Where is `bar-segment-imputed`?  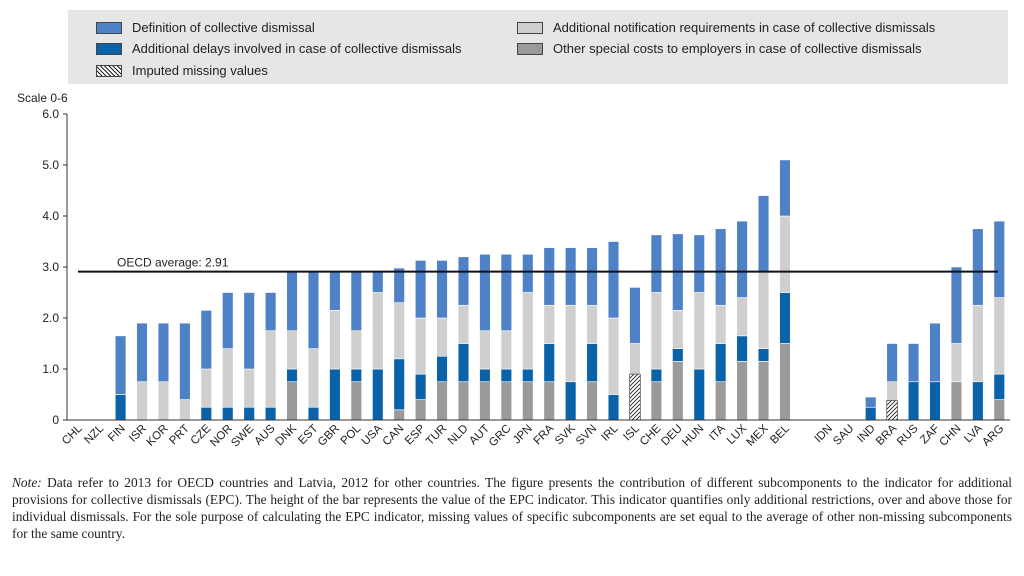
bar-segment-imputed is located at coordinates (892, 410).